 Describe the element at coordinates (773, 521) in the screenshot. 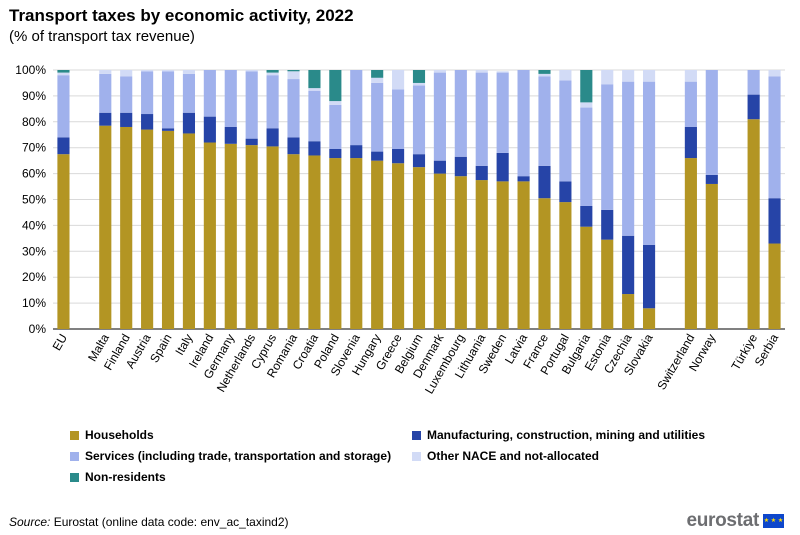

I see `eu-flag-icon: ★ ★ ★` at that location.